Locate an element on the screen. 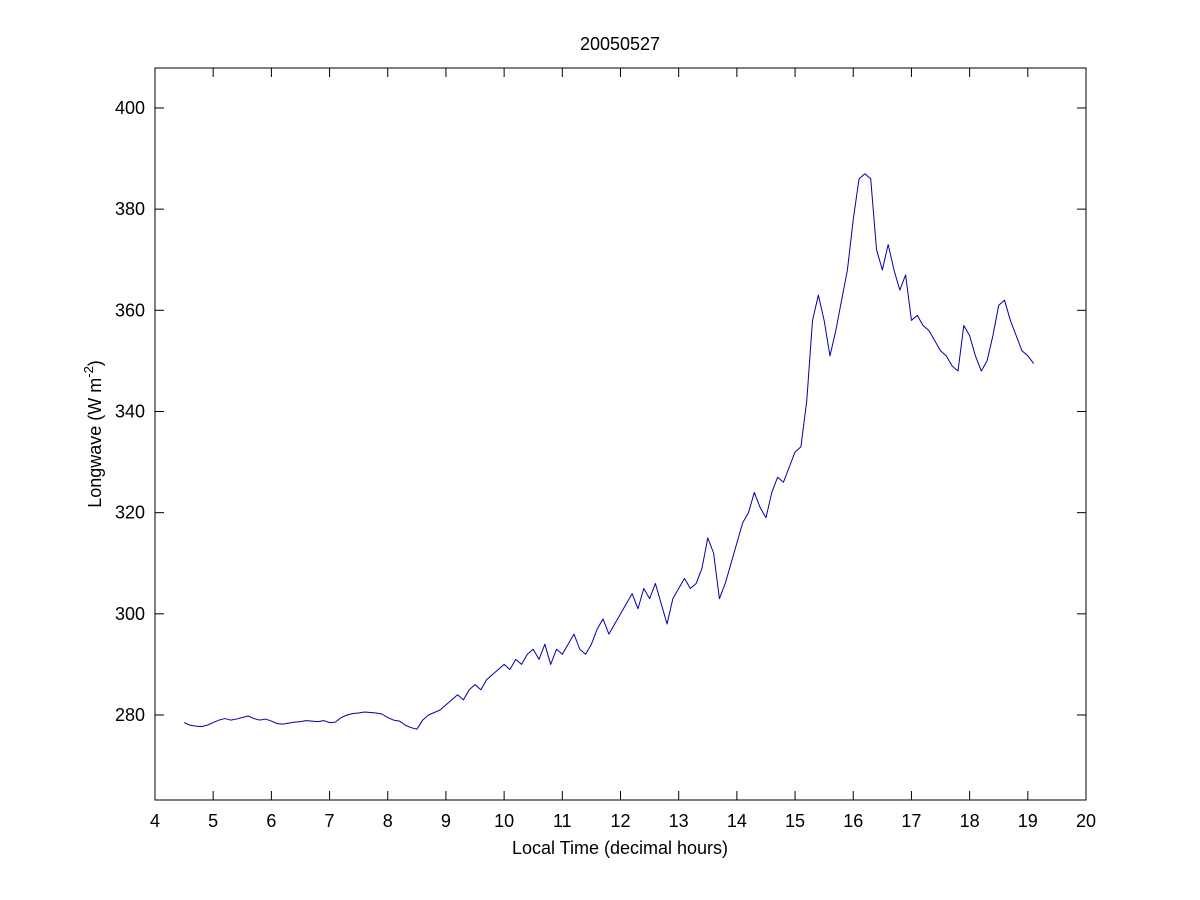  y-tick-label: 320 is located at coordinates (130, 513).